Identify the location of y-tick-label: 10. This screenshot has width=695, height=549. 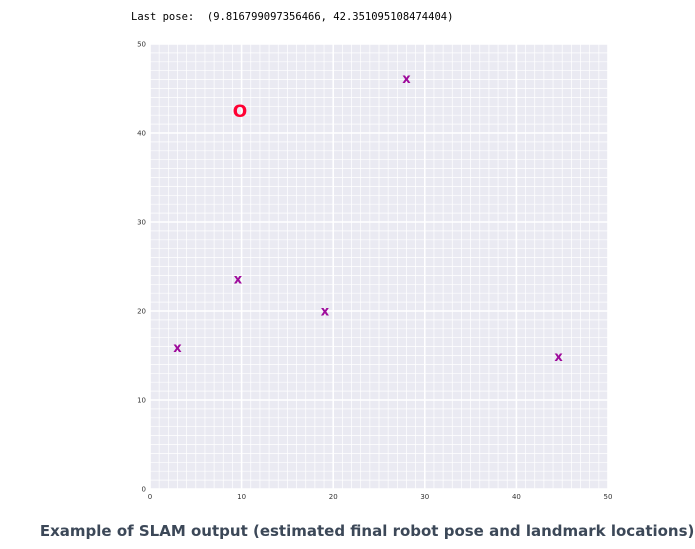
(141, 401).